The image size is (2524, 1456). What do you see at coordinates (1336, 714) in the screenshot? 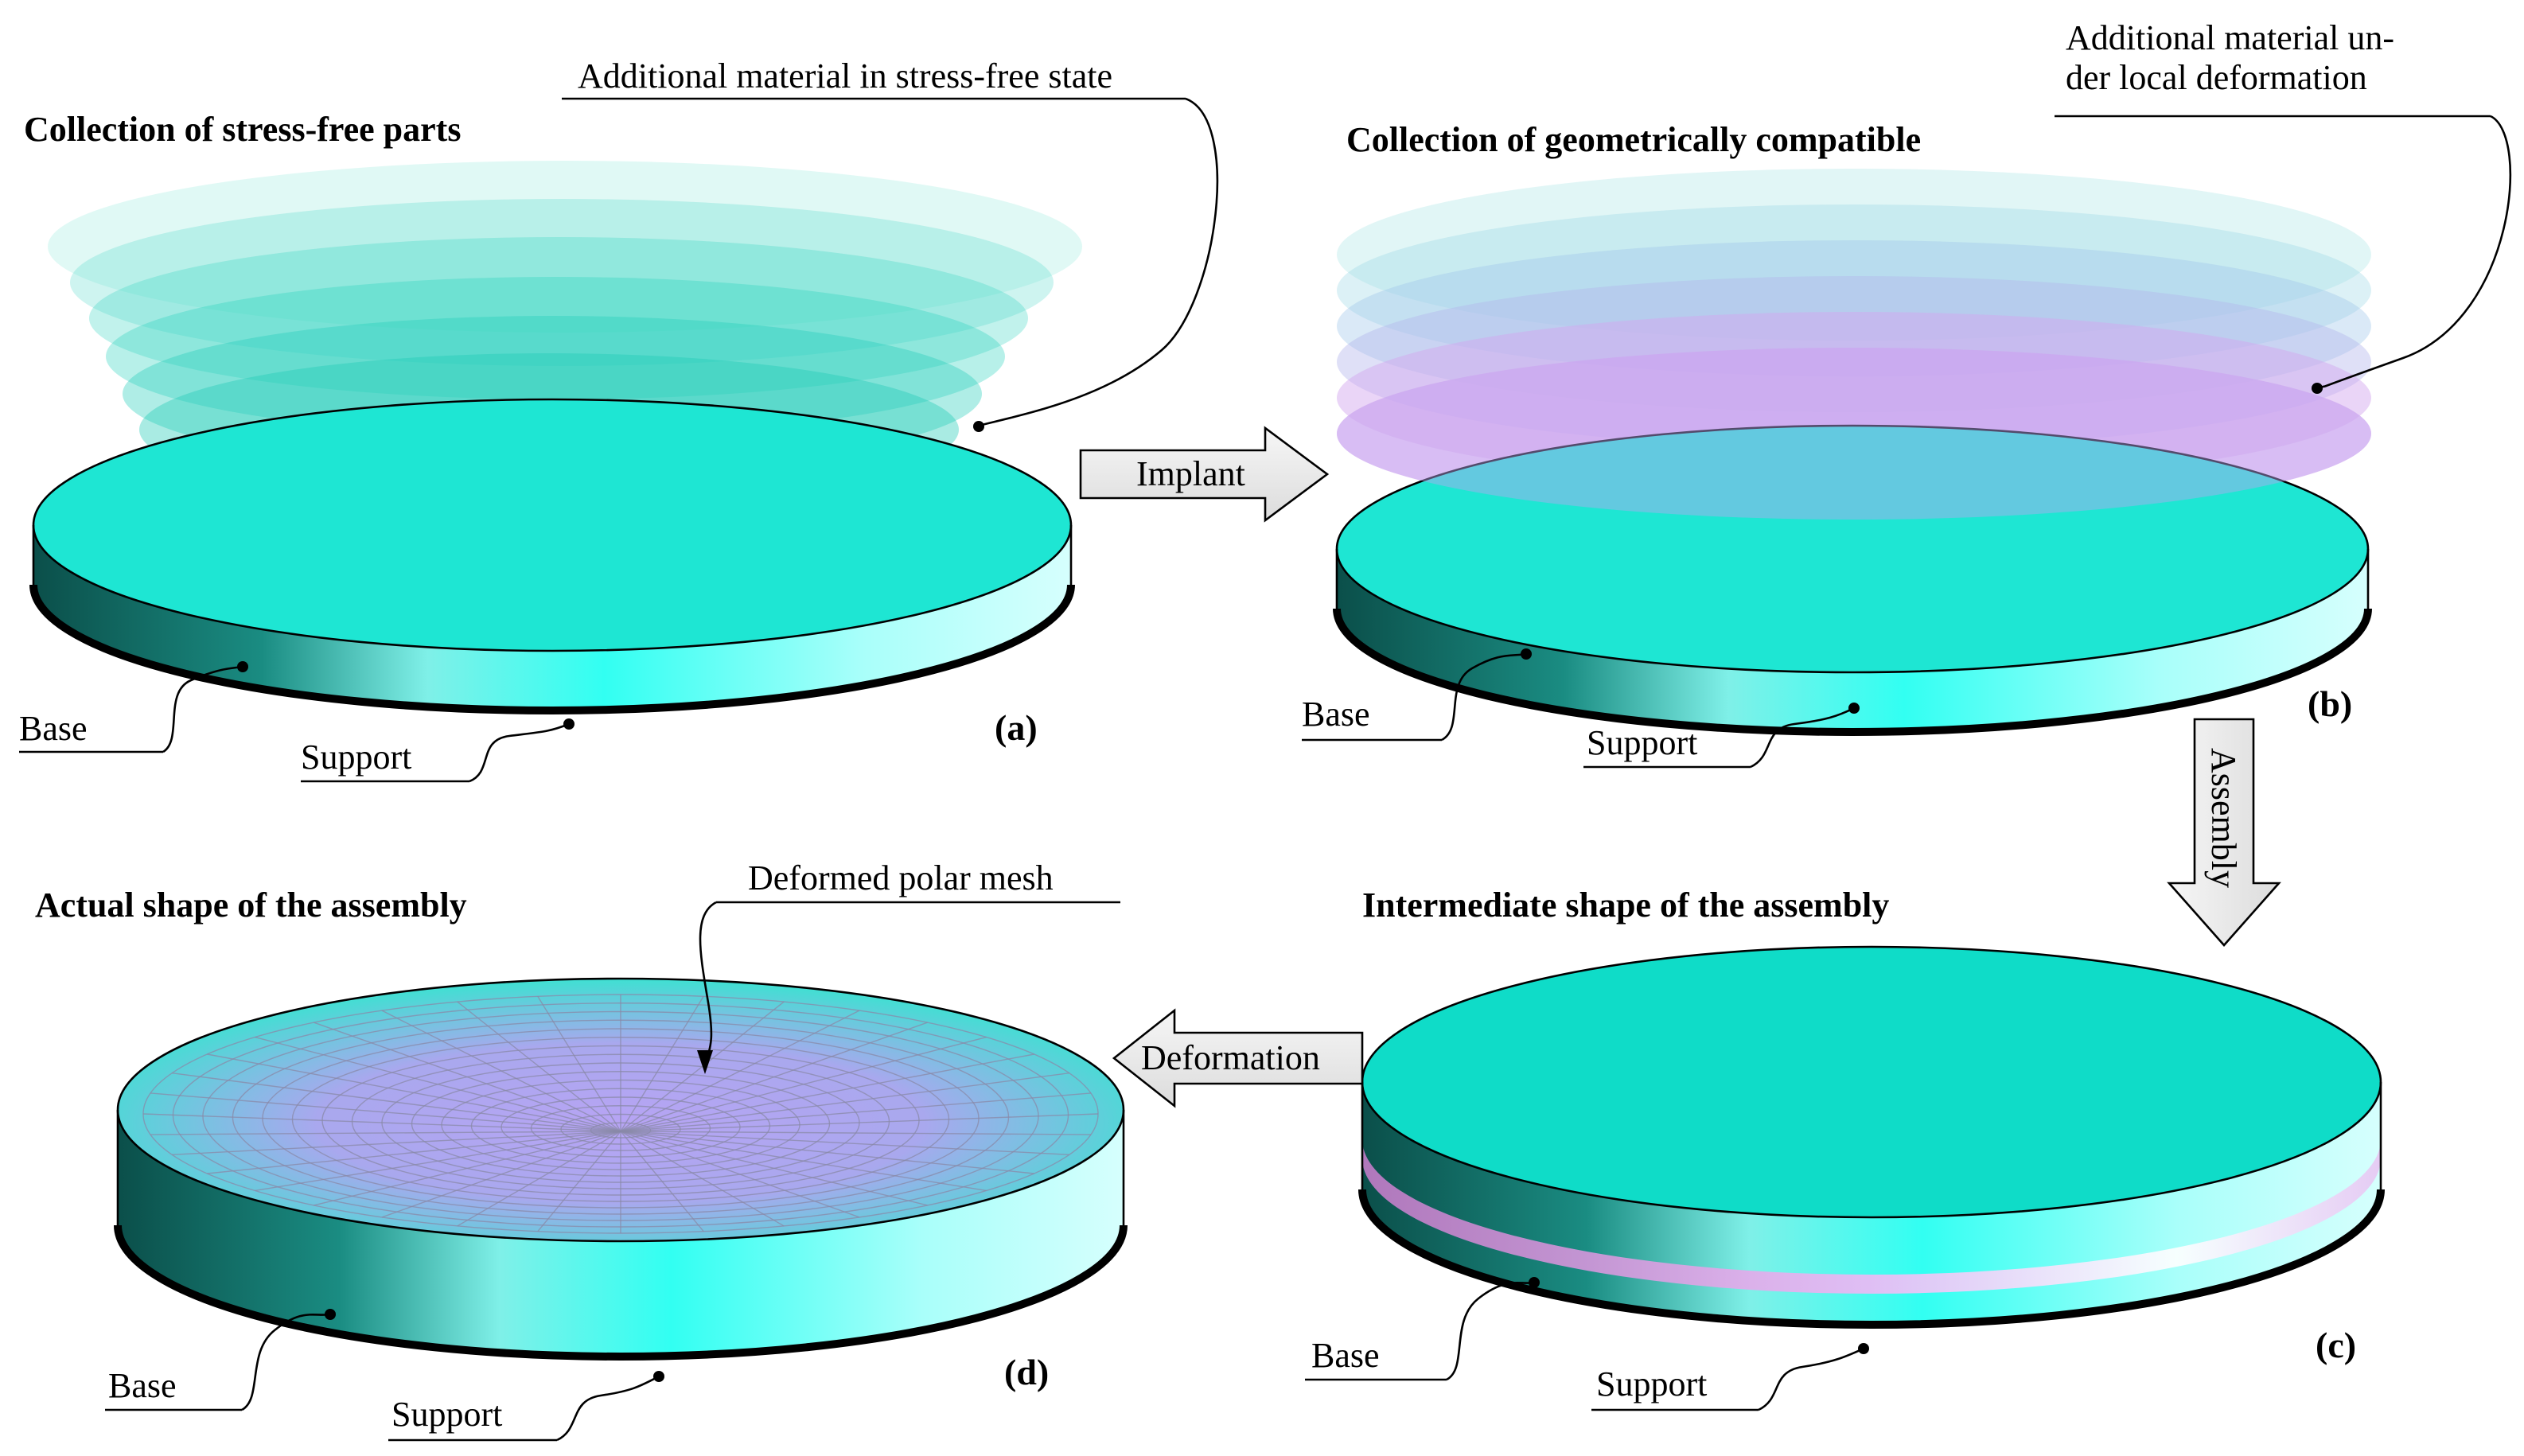
I see `panel-b-base-label: Base` at bounding box center [1336, 714].